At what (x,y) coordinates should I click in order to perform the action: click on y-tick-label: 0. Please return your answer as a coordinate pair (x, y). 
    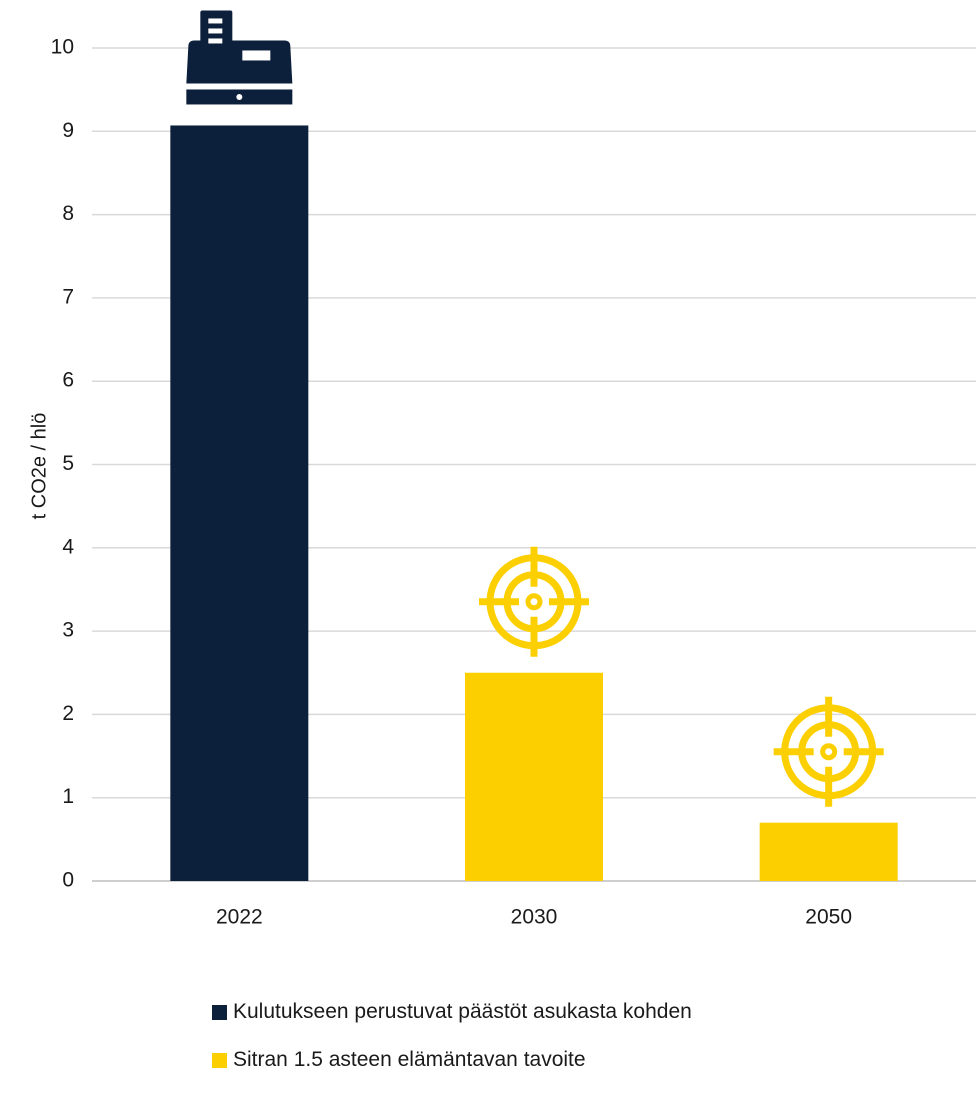
    Looking at the image, I should click on (68, 880).